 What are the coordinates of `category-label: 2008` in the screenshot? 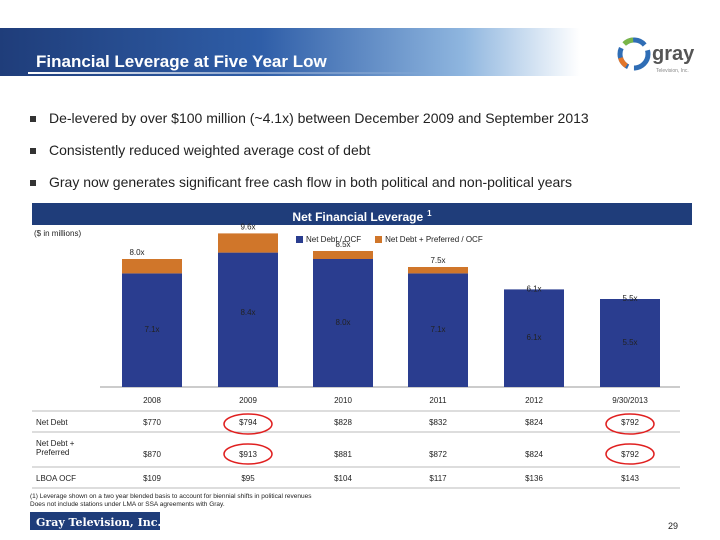 It's located at (152, 400).